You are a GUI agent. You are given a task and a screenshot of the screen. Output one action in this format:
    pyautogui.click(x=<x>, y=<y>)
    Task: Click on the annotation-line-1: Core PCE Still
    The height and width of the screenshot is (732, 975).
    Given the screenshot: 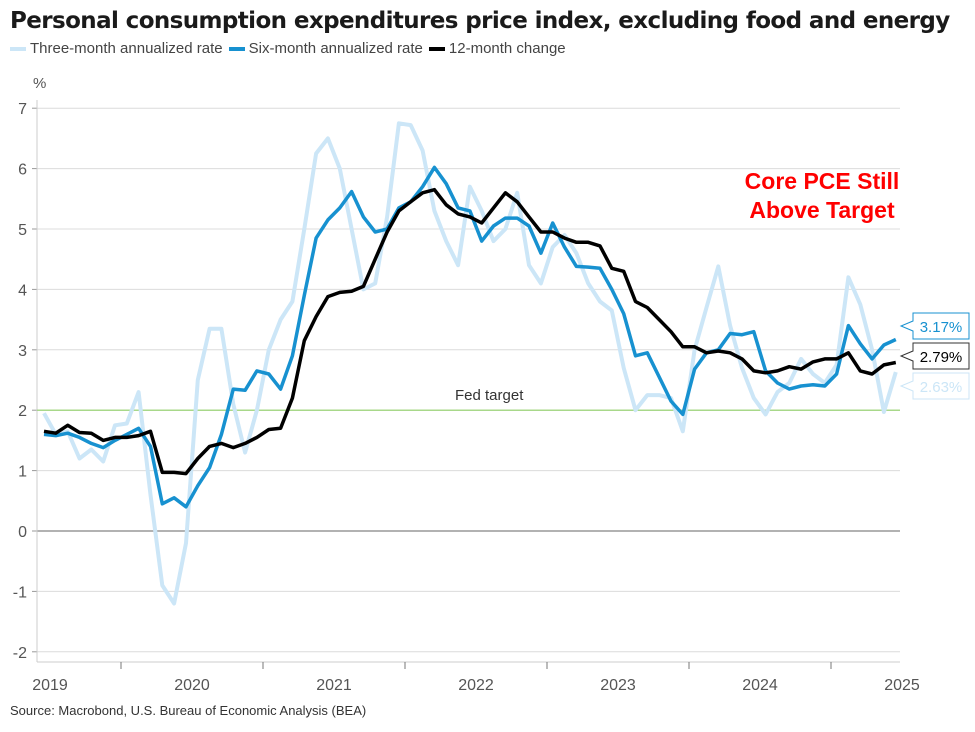 What is the action you would take?
    pyautogui.click(x=822, y=181)
    